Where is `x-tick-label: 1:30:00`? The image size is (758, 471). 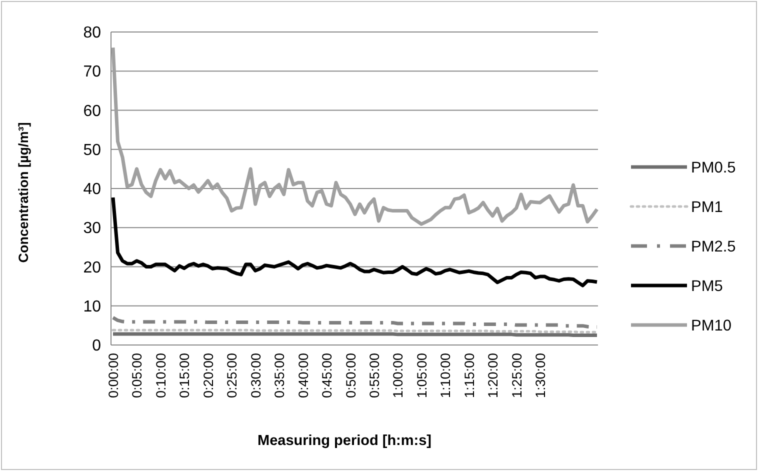 x-tick-label: 1:30:00 is located at coordinates (540, 375).